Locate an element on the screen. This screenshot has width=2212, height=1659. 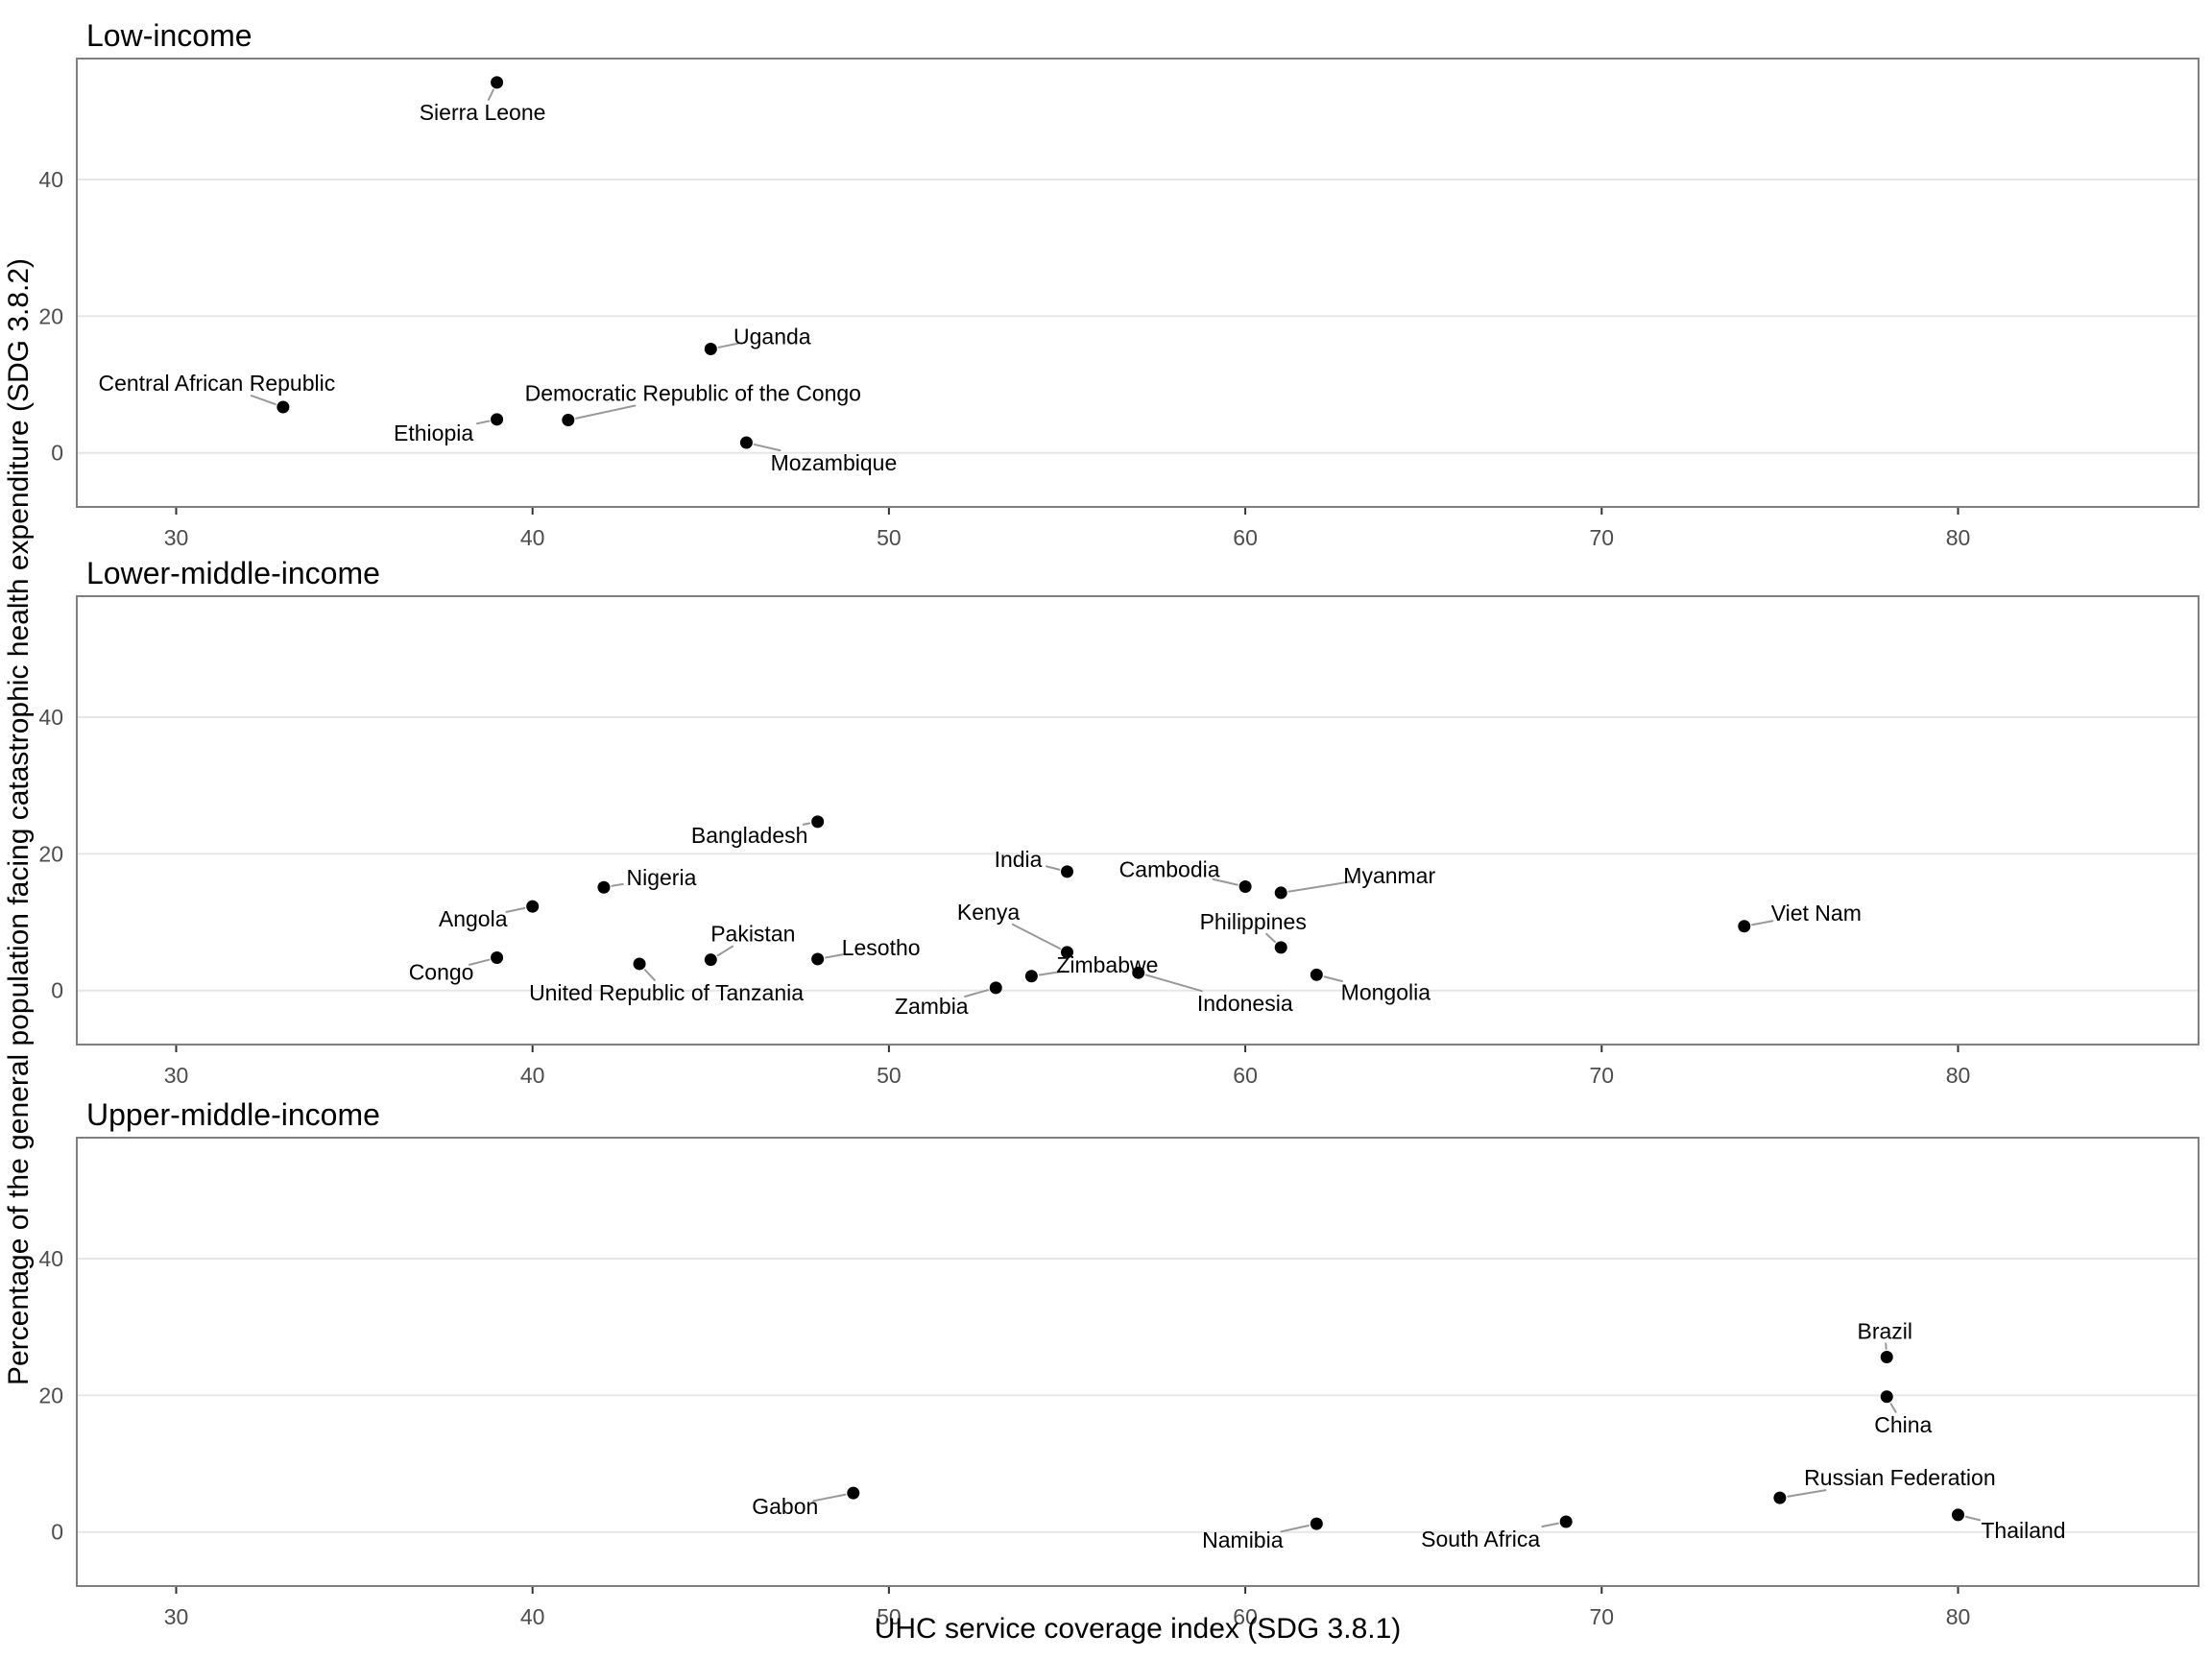
x-axis-title: UHC service coverage index (SDG 3.8.1) is located at coordinates (1138, 1629).